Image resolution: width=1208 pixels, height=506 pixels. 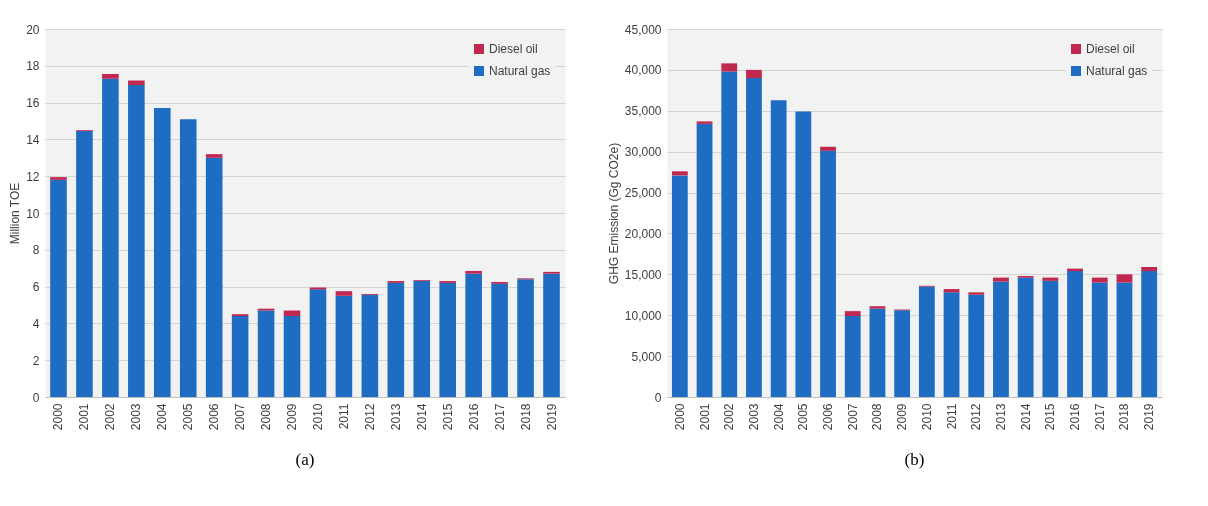 What do you see at coordinates (643, 29) in the screenshot?
I see `y-tick-label: 45,000` at bounding box center [643, 29].